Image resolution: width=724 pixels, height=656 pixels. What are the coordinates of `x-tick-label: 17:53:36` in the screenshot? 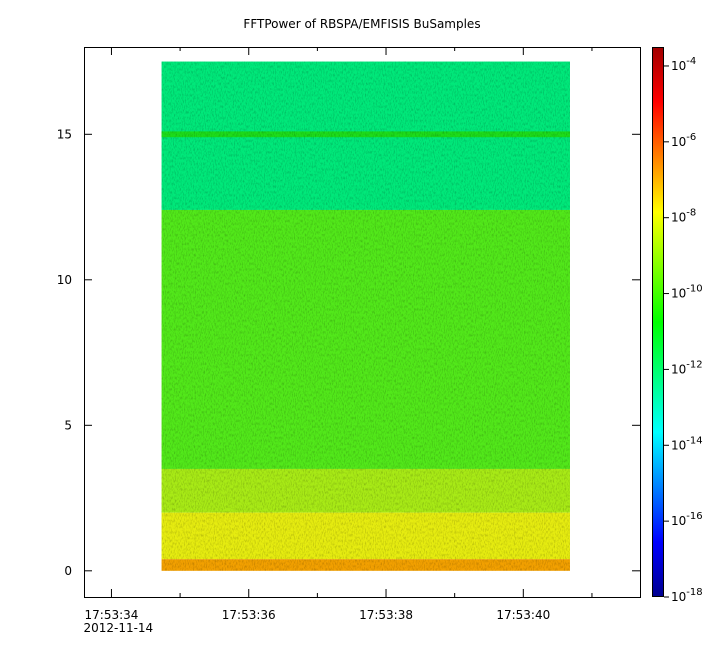 It's located at (249, 615).